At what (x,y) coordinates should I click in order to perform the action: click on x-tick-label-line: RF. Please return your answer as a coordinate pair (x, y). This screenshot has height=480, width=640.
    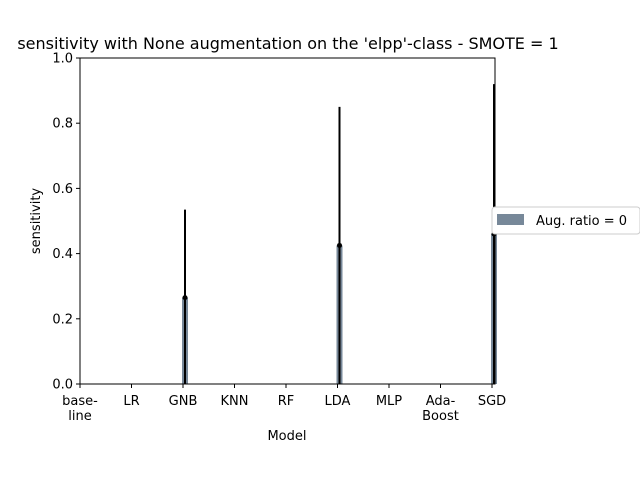
    Looking at the image, I should click on (286, 401).